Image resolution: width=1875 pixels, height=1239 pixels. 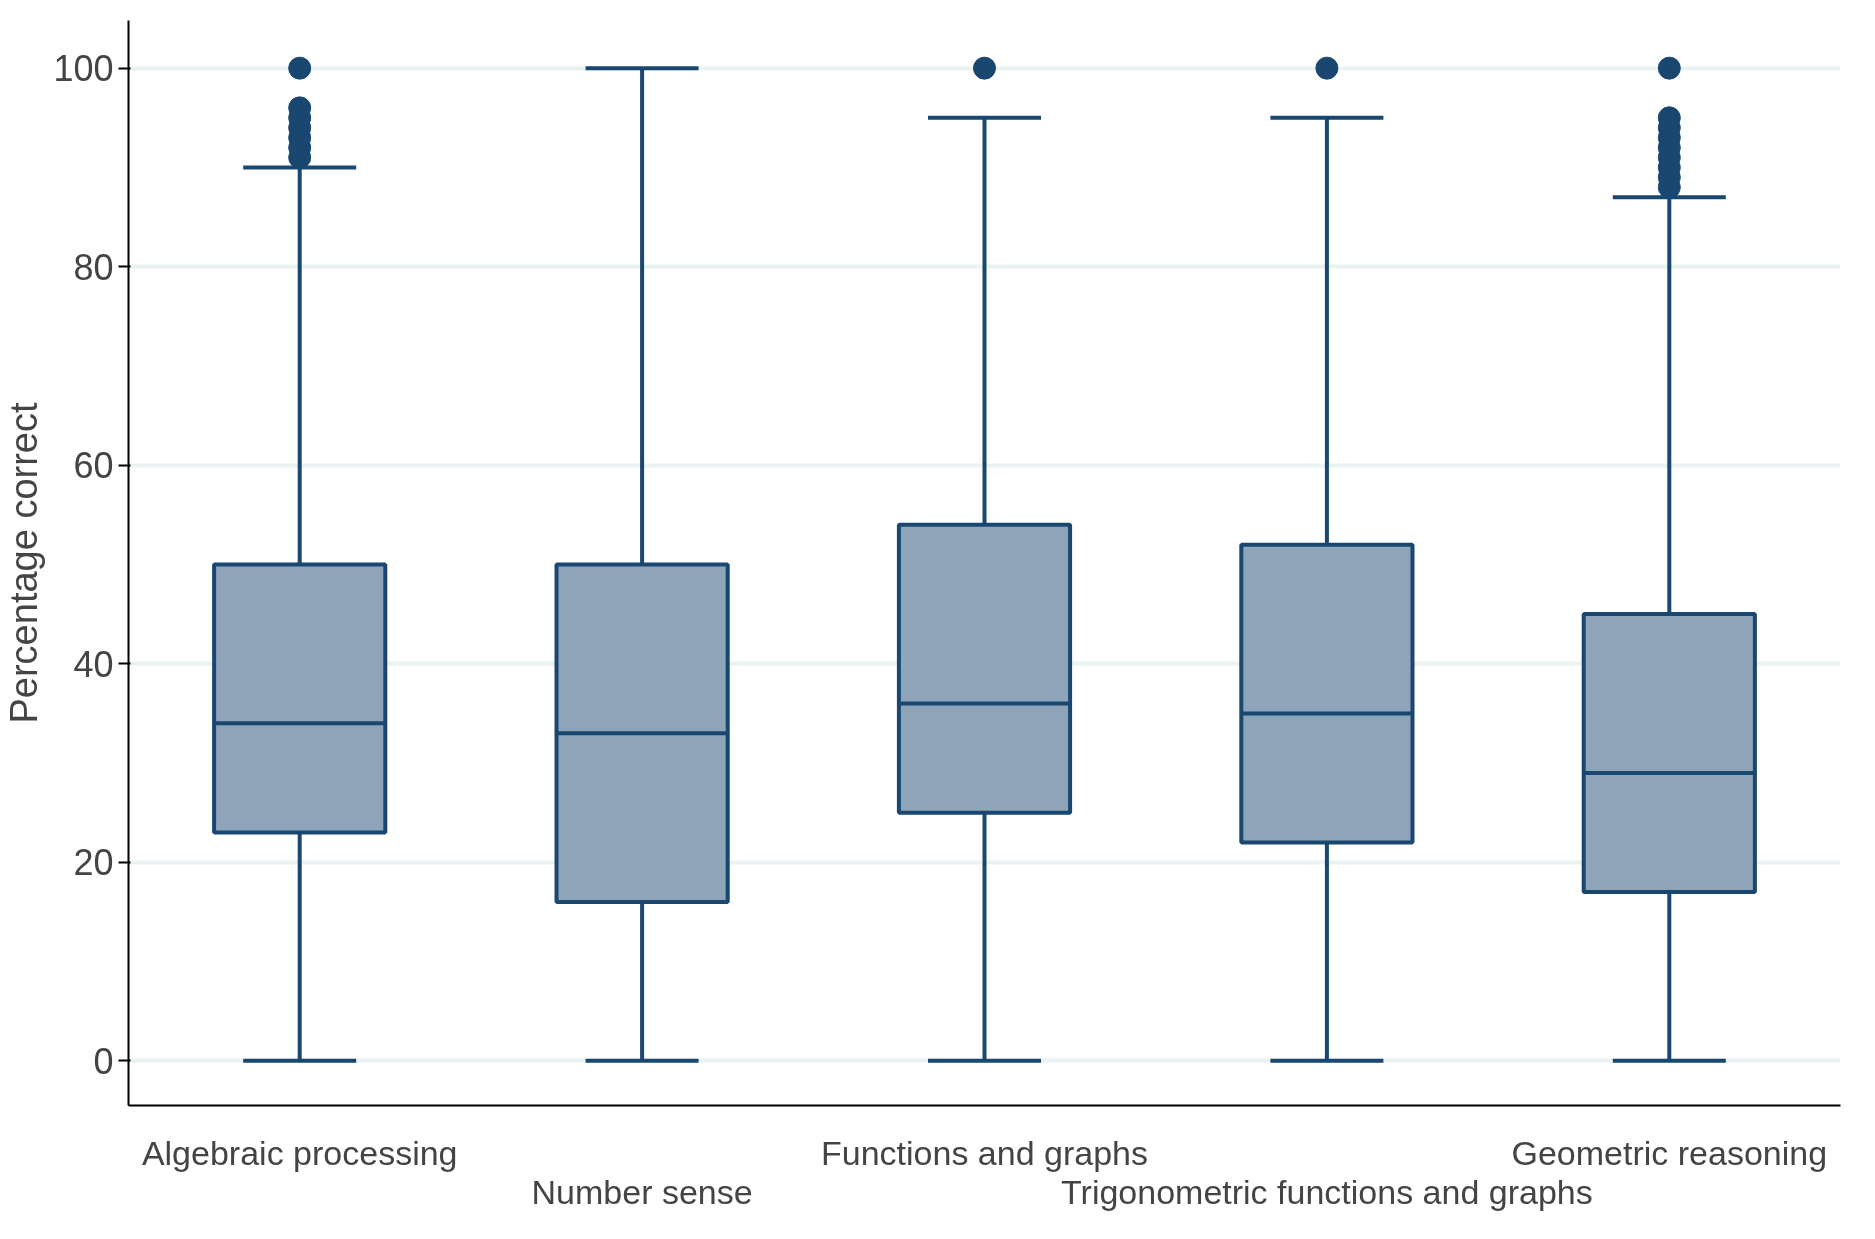 What do you see at coordinates (93, 664) in the screenshot?
I see `y-tick-label: 40` at bounding box center [93, 664].